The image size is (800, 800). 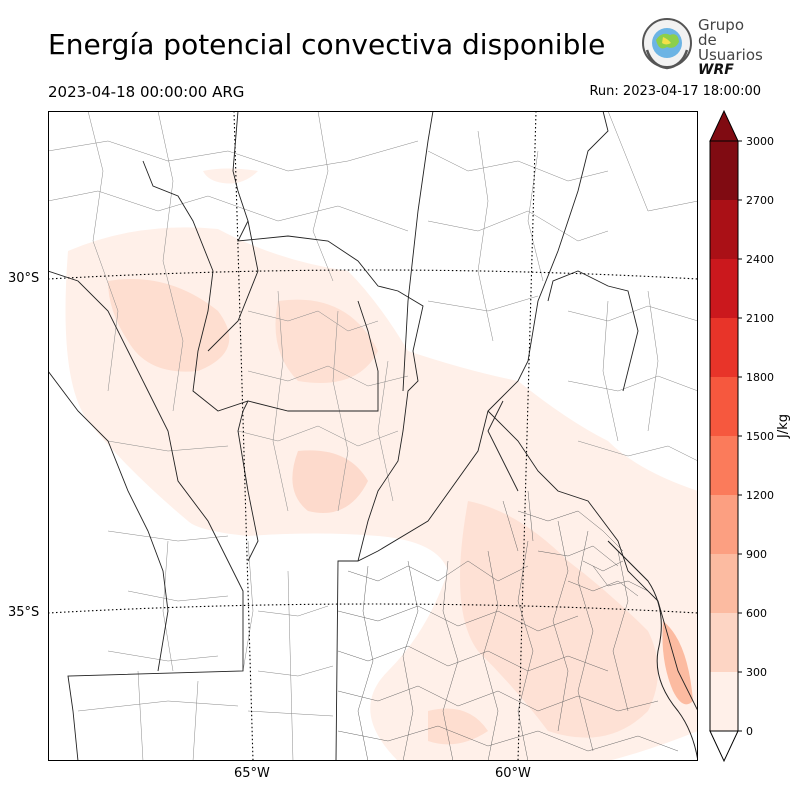 I want to click on colorbar-unit-label: J/kg, so click(x=783, y=426).